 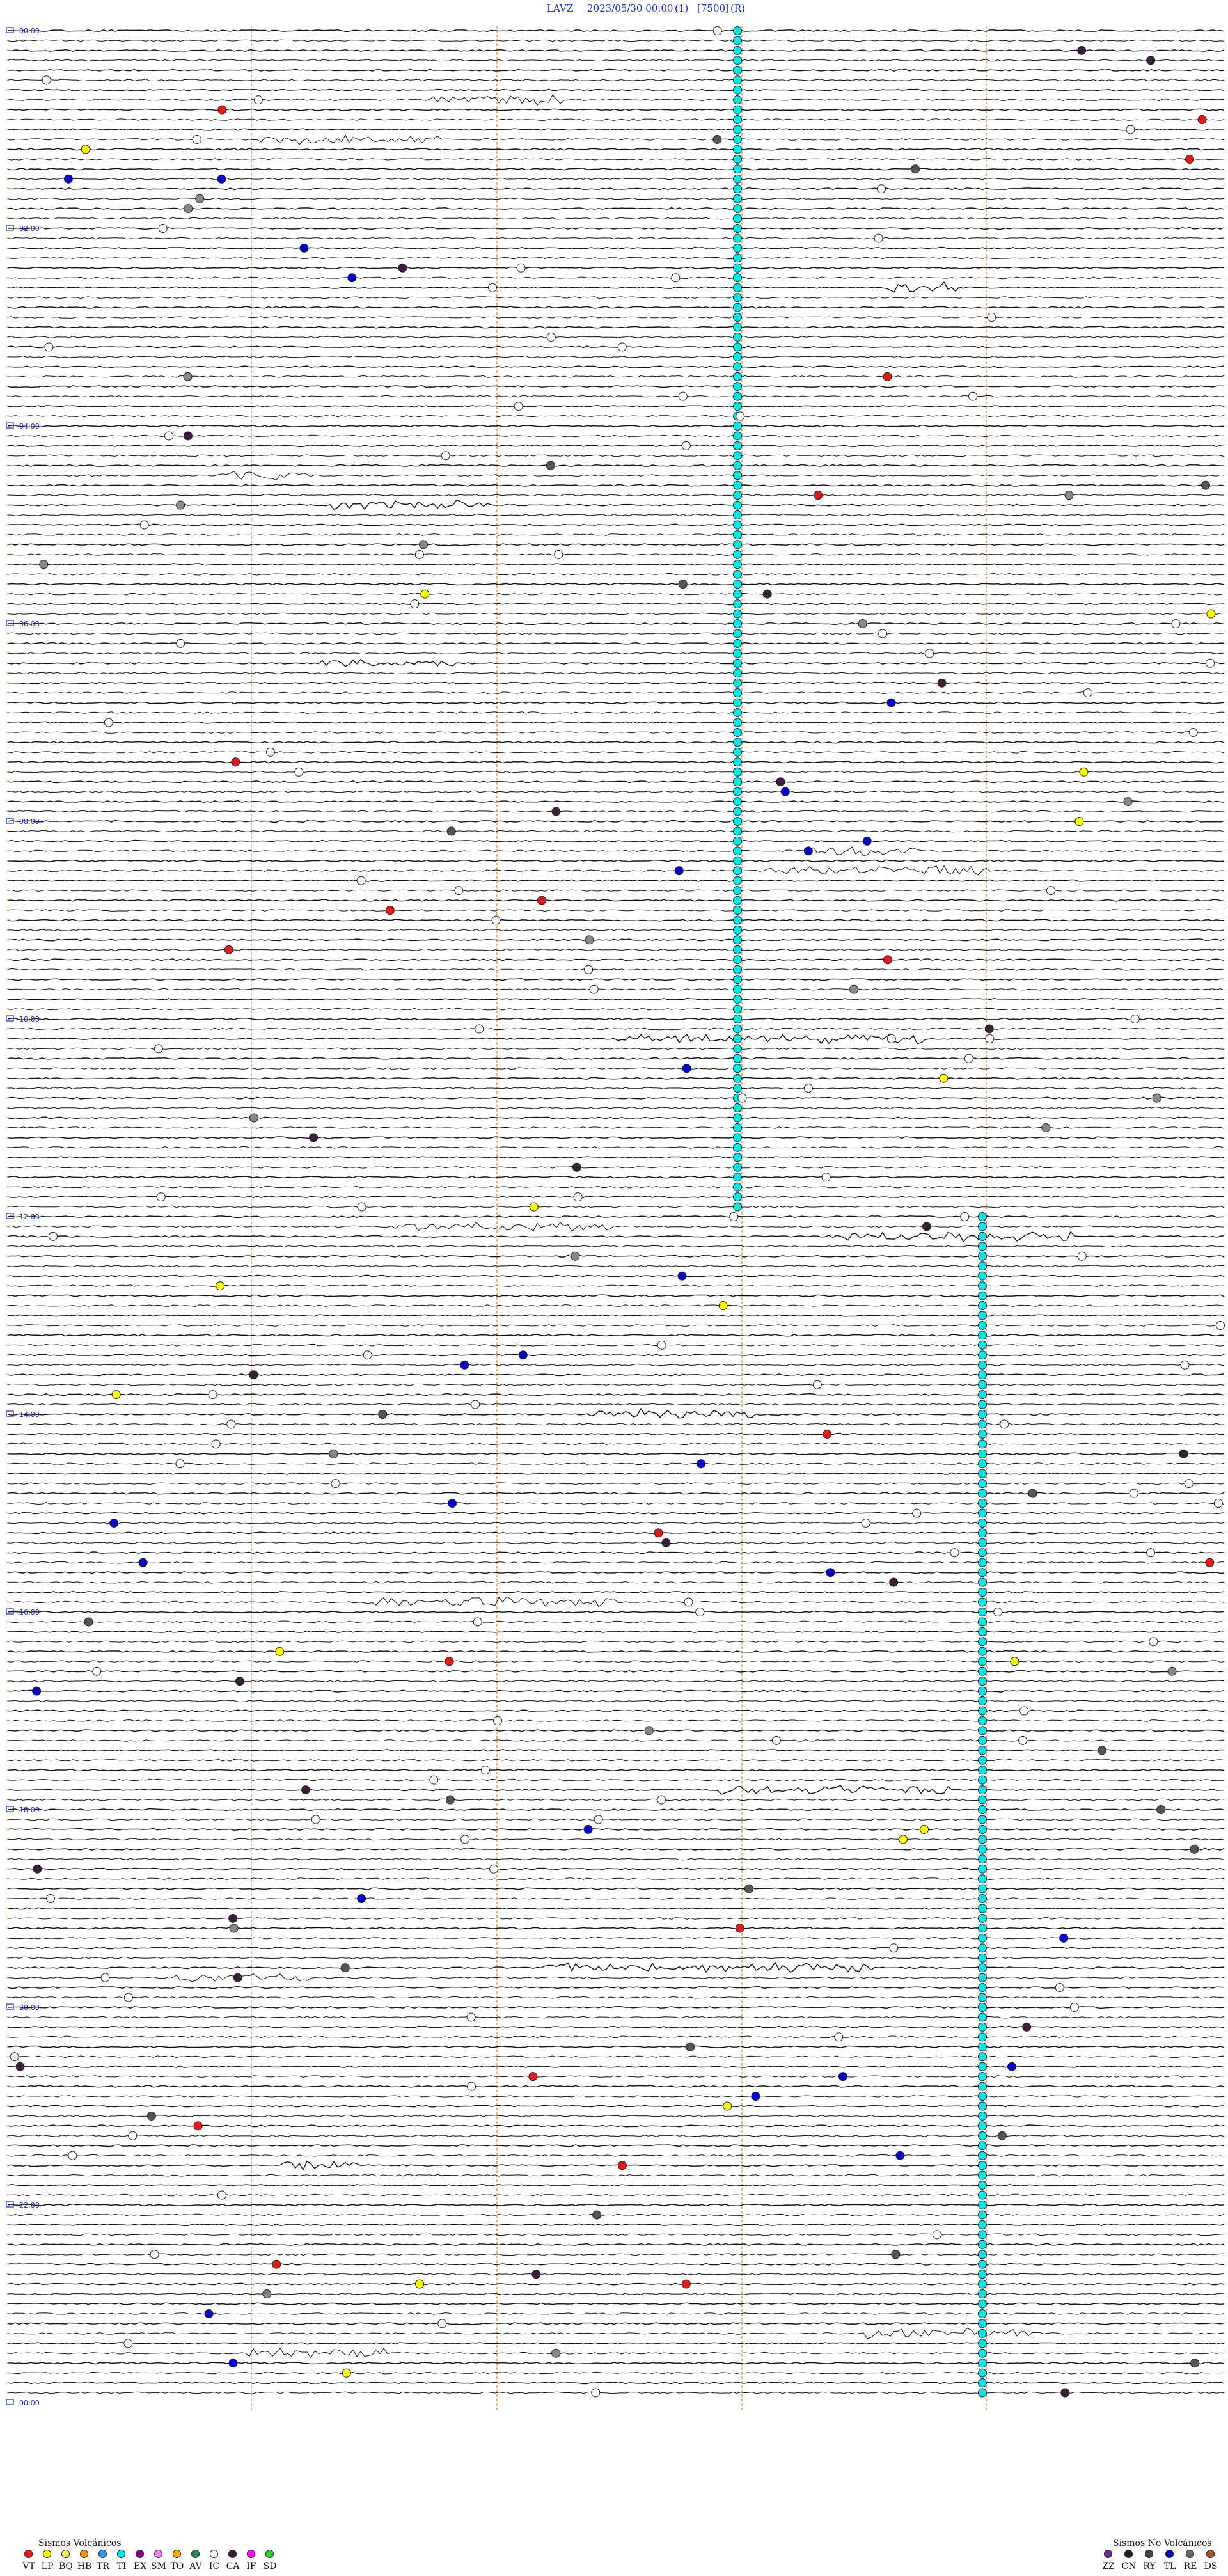 I want to click on plot-datetime: 2023/05/30 00:00, so click(x=630, y=8).